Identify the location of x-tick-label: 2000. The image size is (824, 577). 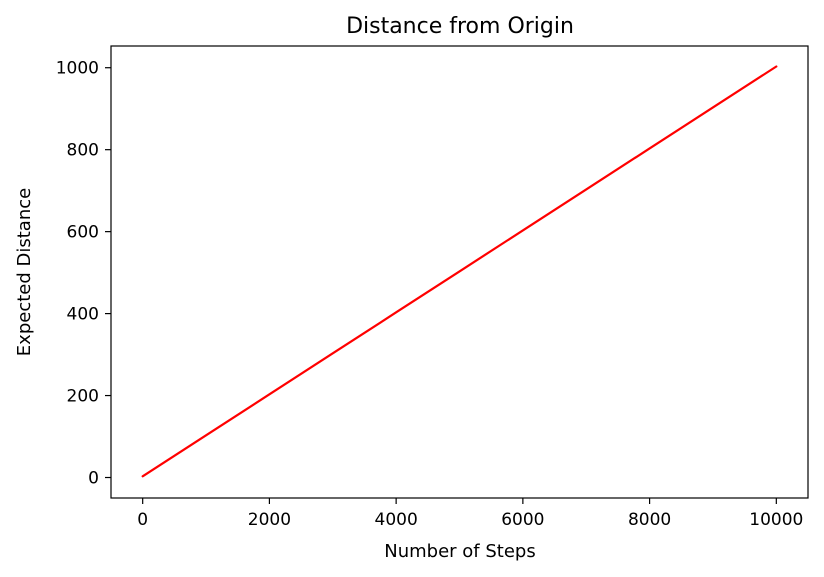
(269, 520).